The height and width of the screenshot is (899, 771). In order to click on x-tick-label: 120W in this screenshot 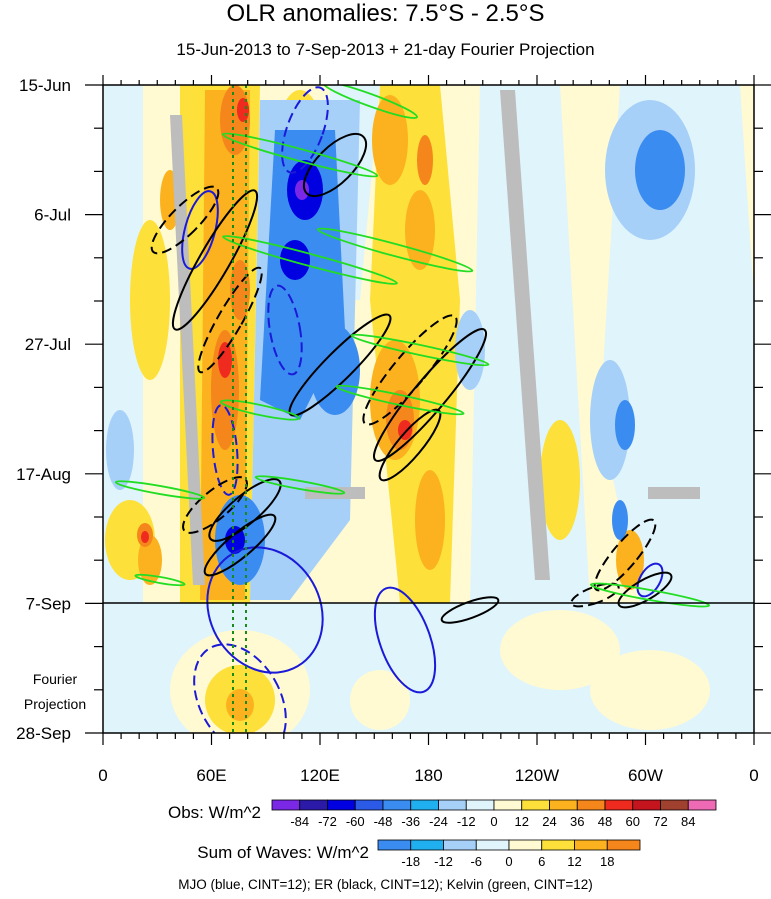, I will do `click(537, 775)`.